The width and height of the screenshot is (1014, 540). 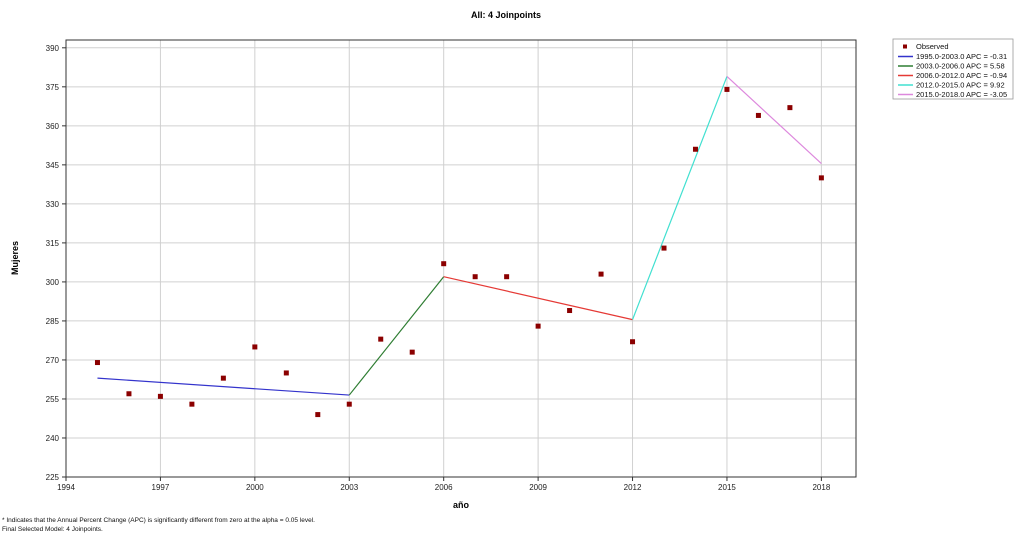 What do you see at coordinates (961, 94) in the screenshot?
I see `legend-label: 2015.0-2018.0 APC = -3.05` at bounding box center [961, 94].